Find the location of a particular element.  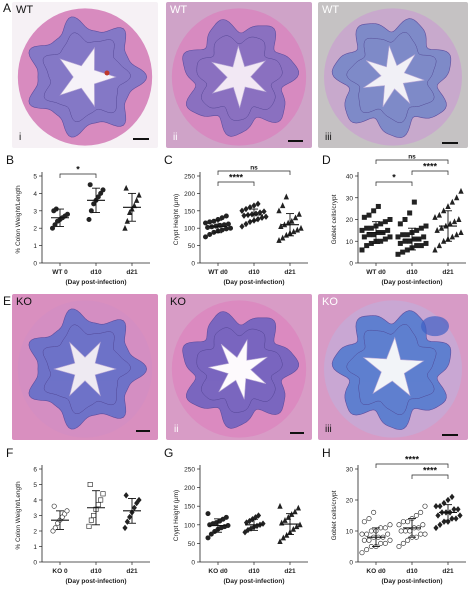

panel-letter: G is located at coordinates (168, 453).